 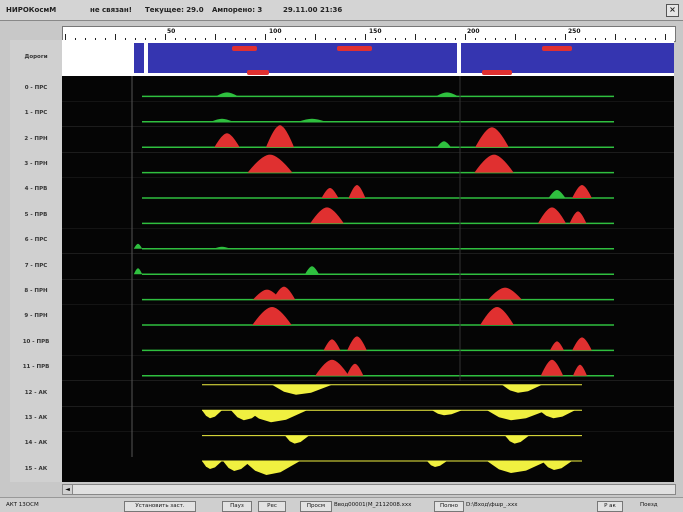 I want to click on connection-status: не связан!, so click(x=111, y=10).